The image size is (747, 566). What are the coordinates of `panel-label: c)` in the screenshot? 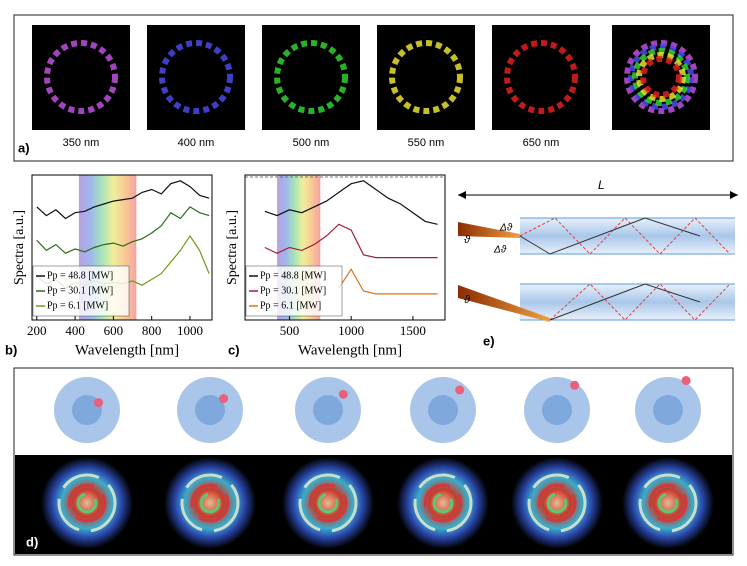 It's located at (234, 349).